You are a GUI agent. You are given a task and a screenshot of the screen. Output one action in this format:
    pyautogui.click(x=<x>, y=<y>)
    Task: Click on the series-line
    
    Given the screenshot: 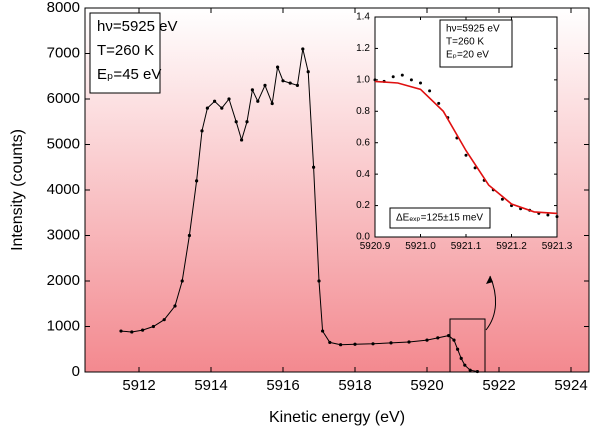 What is the action you would take?
    pyautogui.click(x=466, y=147)
    